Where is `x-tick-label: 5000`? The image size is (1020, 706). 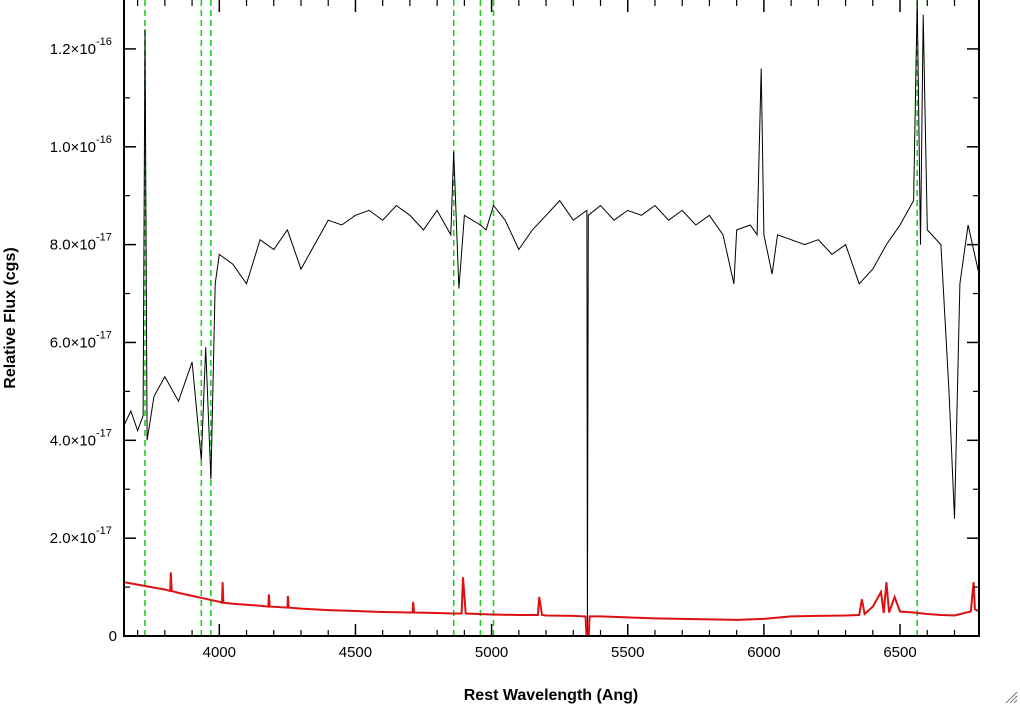 x-tick-label: 5000 is located at coordinates (491, 652).